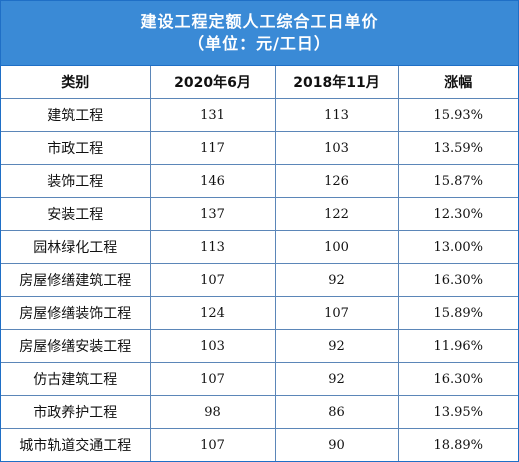  What do you see at coordinates (76, 115) in the screenshot?
I see `category-cell: 建筑工程` at bounding box center [76, 115].